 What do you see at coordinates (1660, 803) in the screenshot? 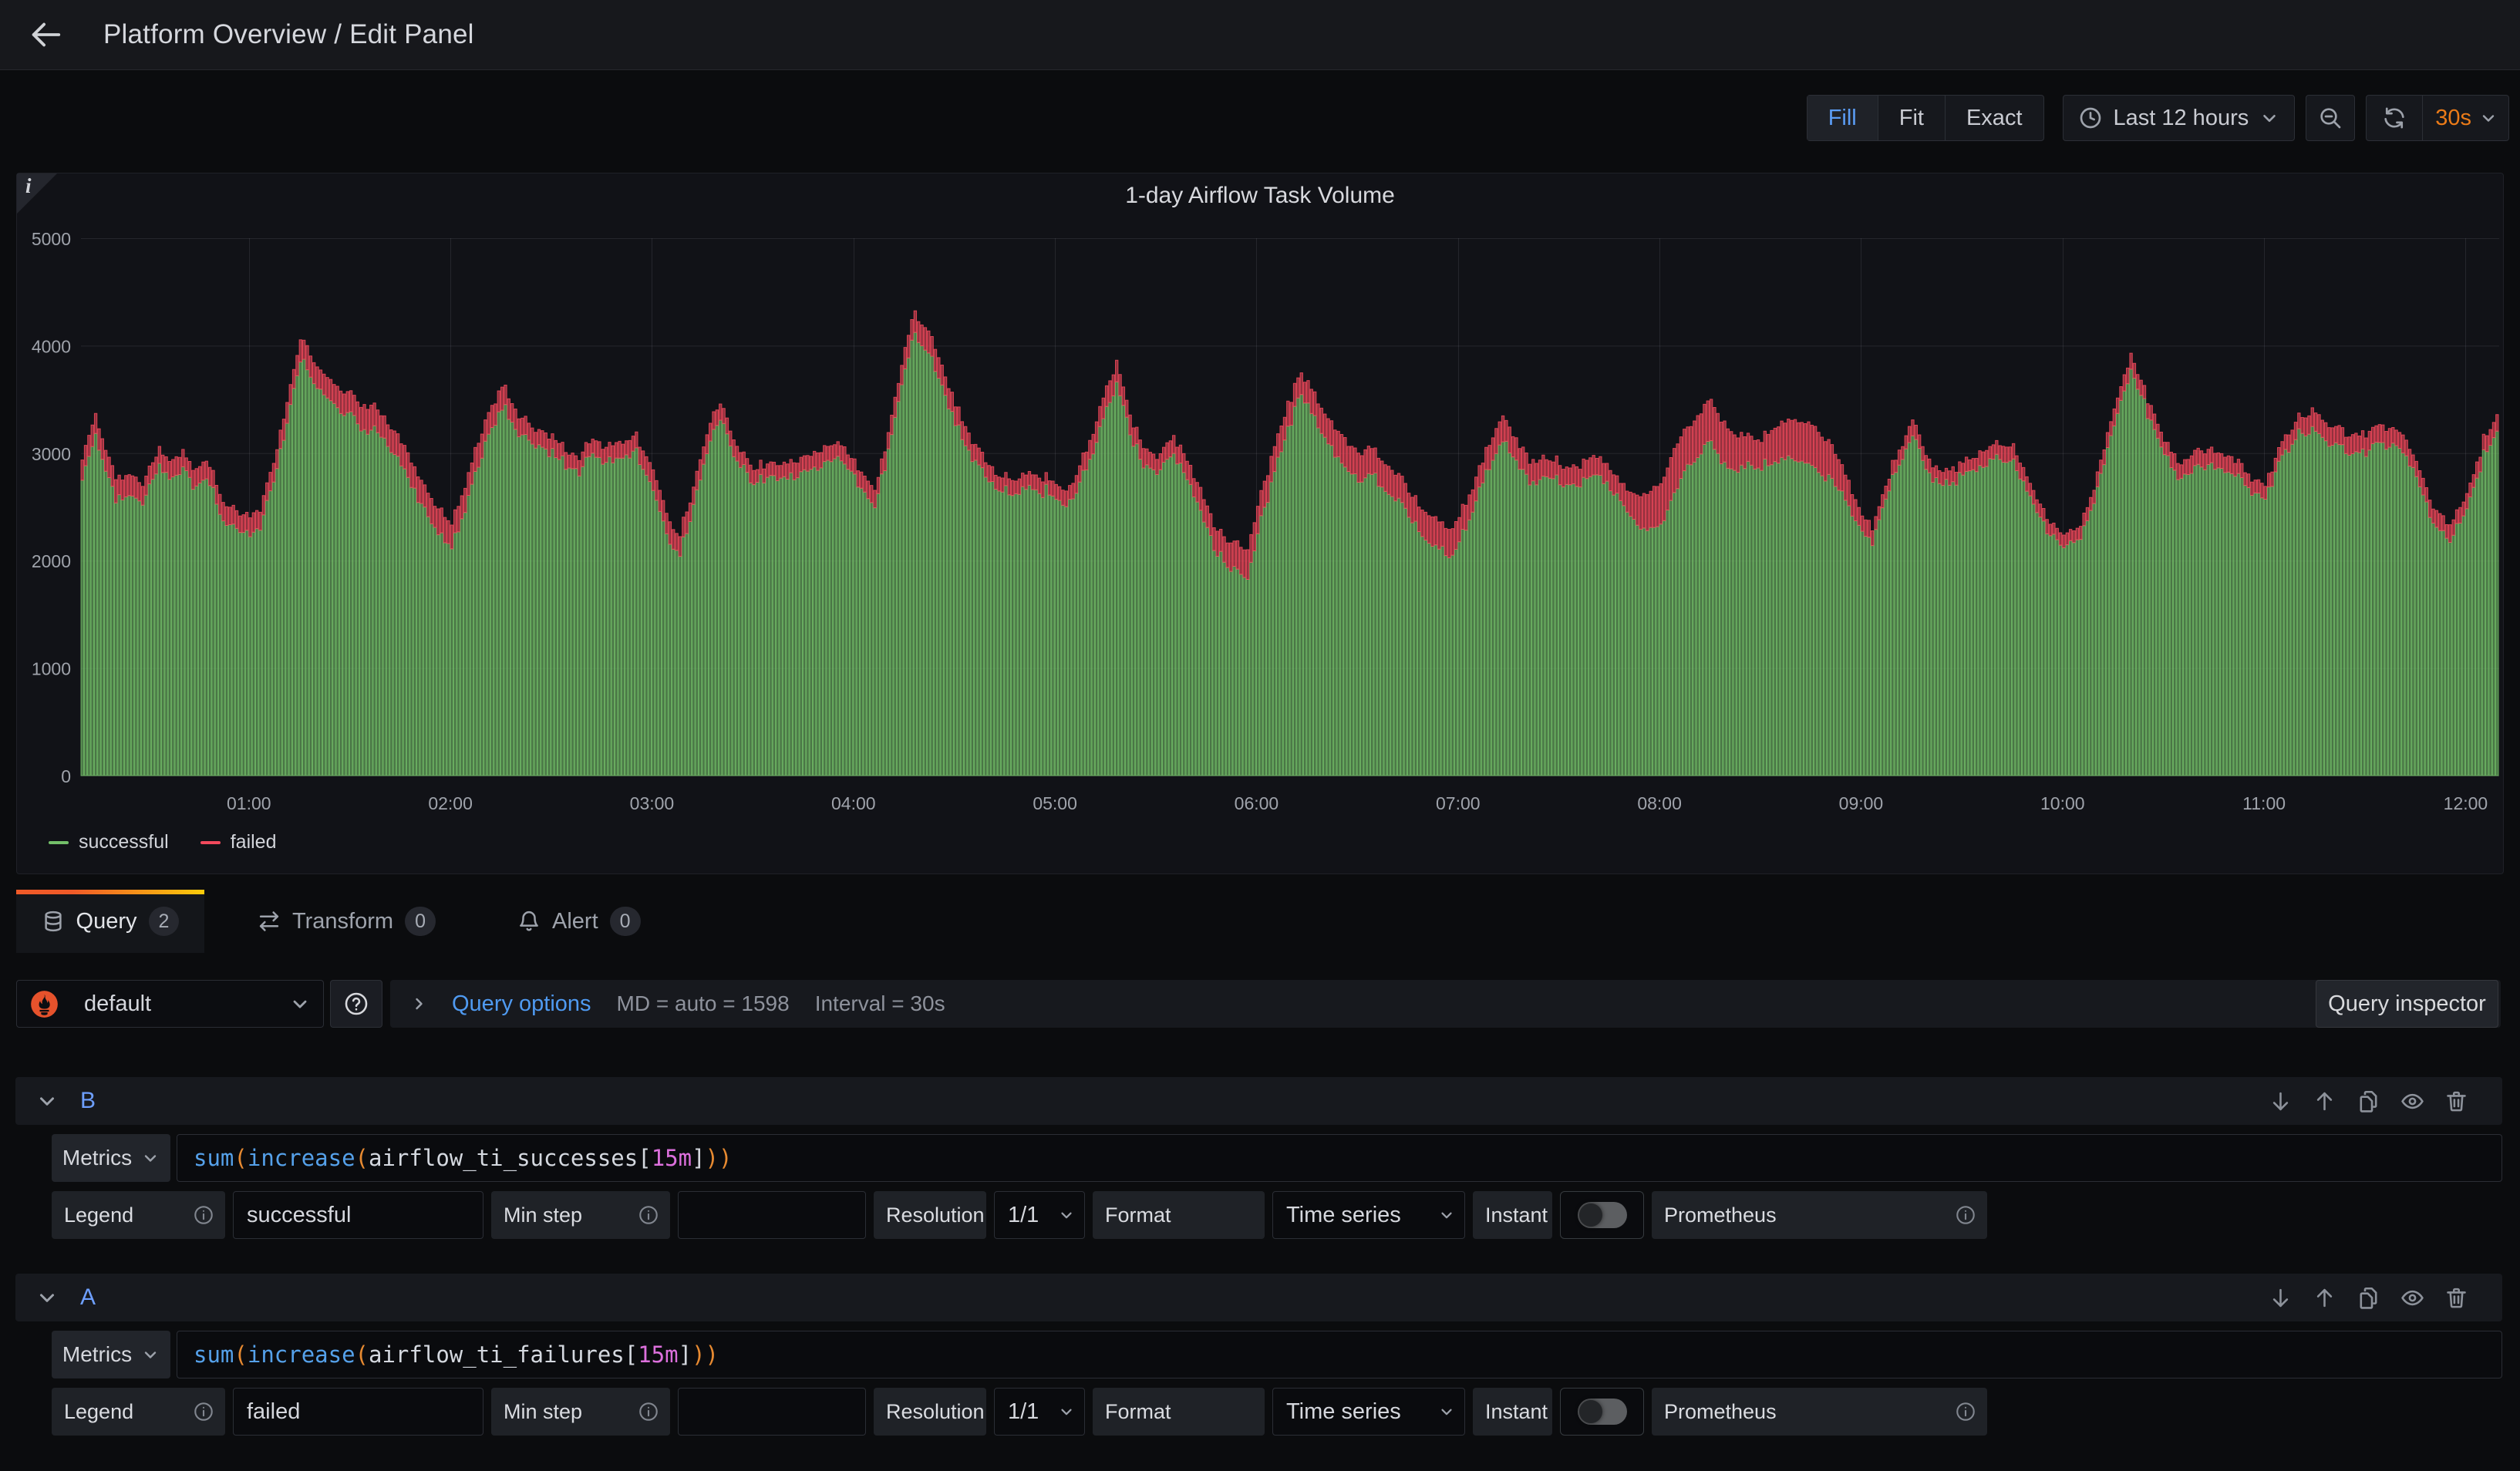
I see `svg-text: 08:00` at bounding box center [1660, 803].